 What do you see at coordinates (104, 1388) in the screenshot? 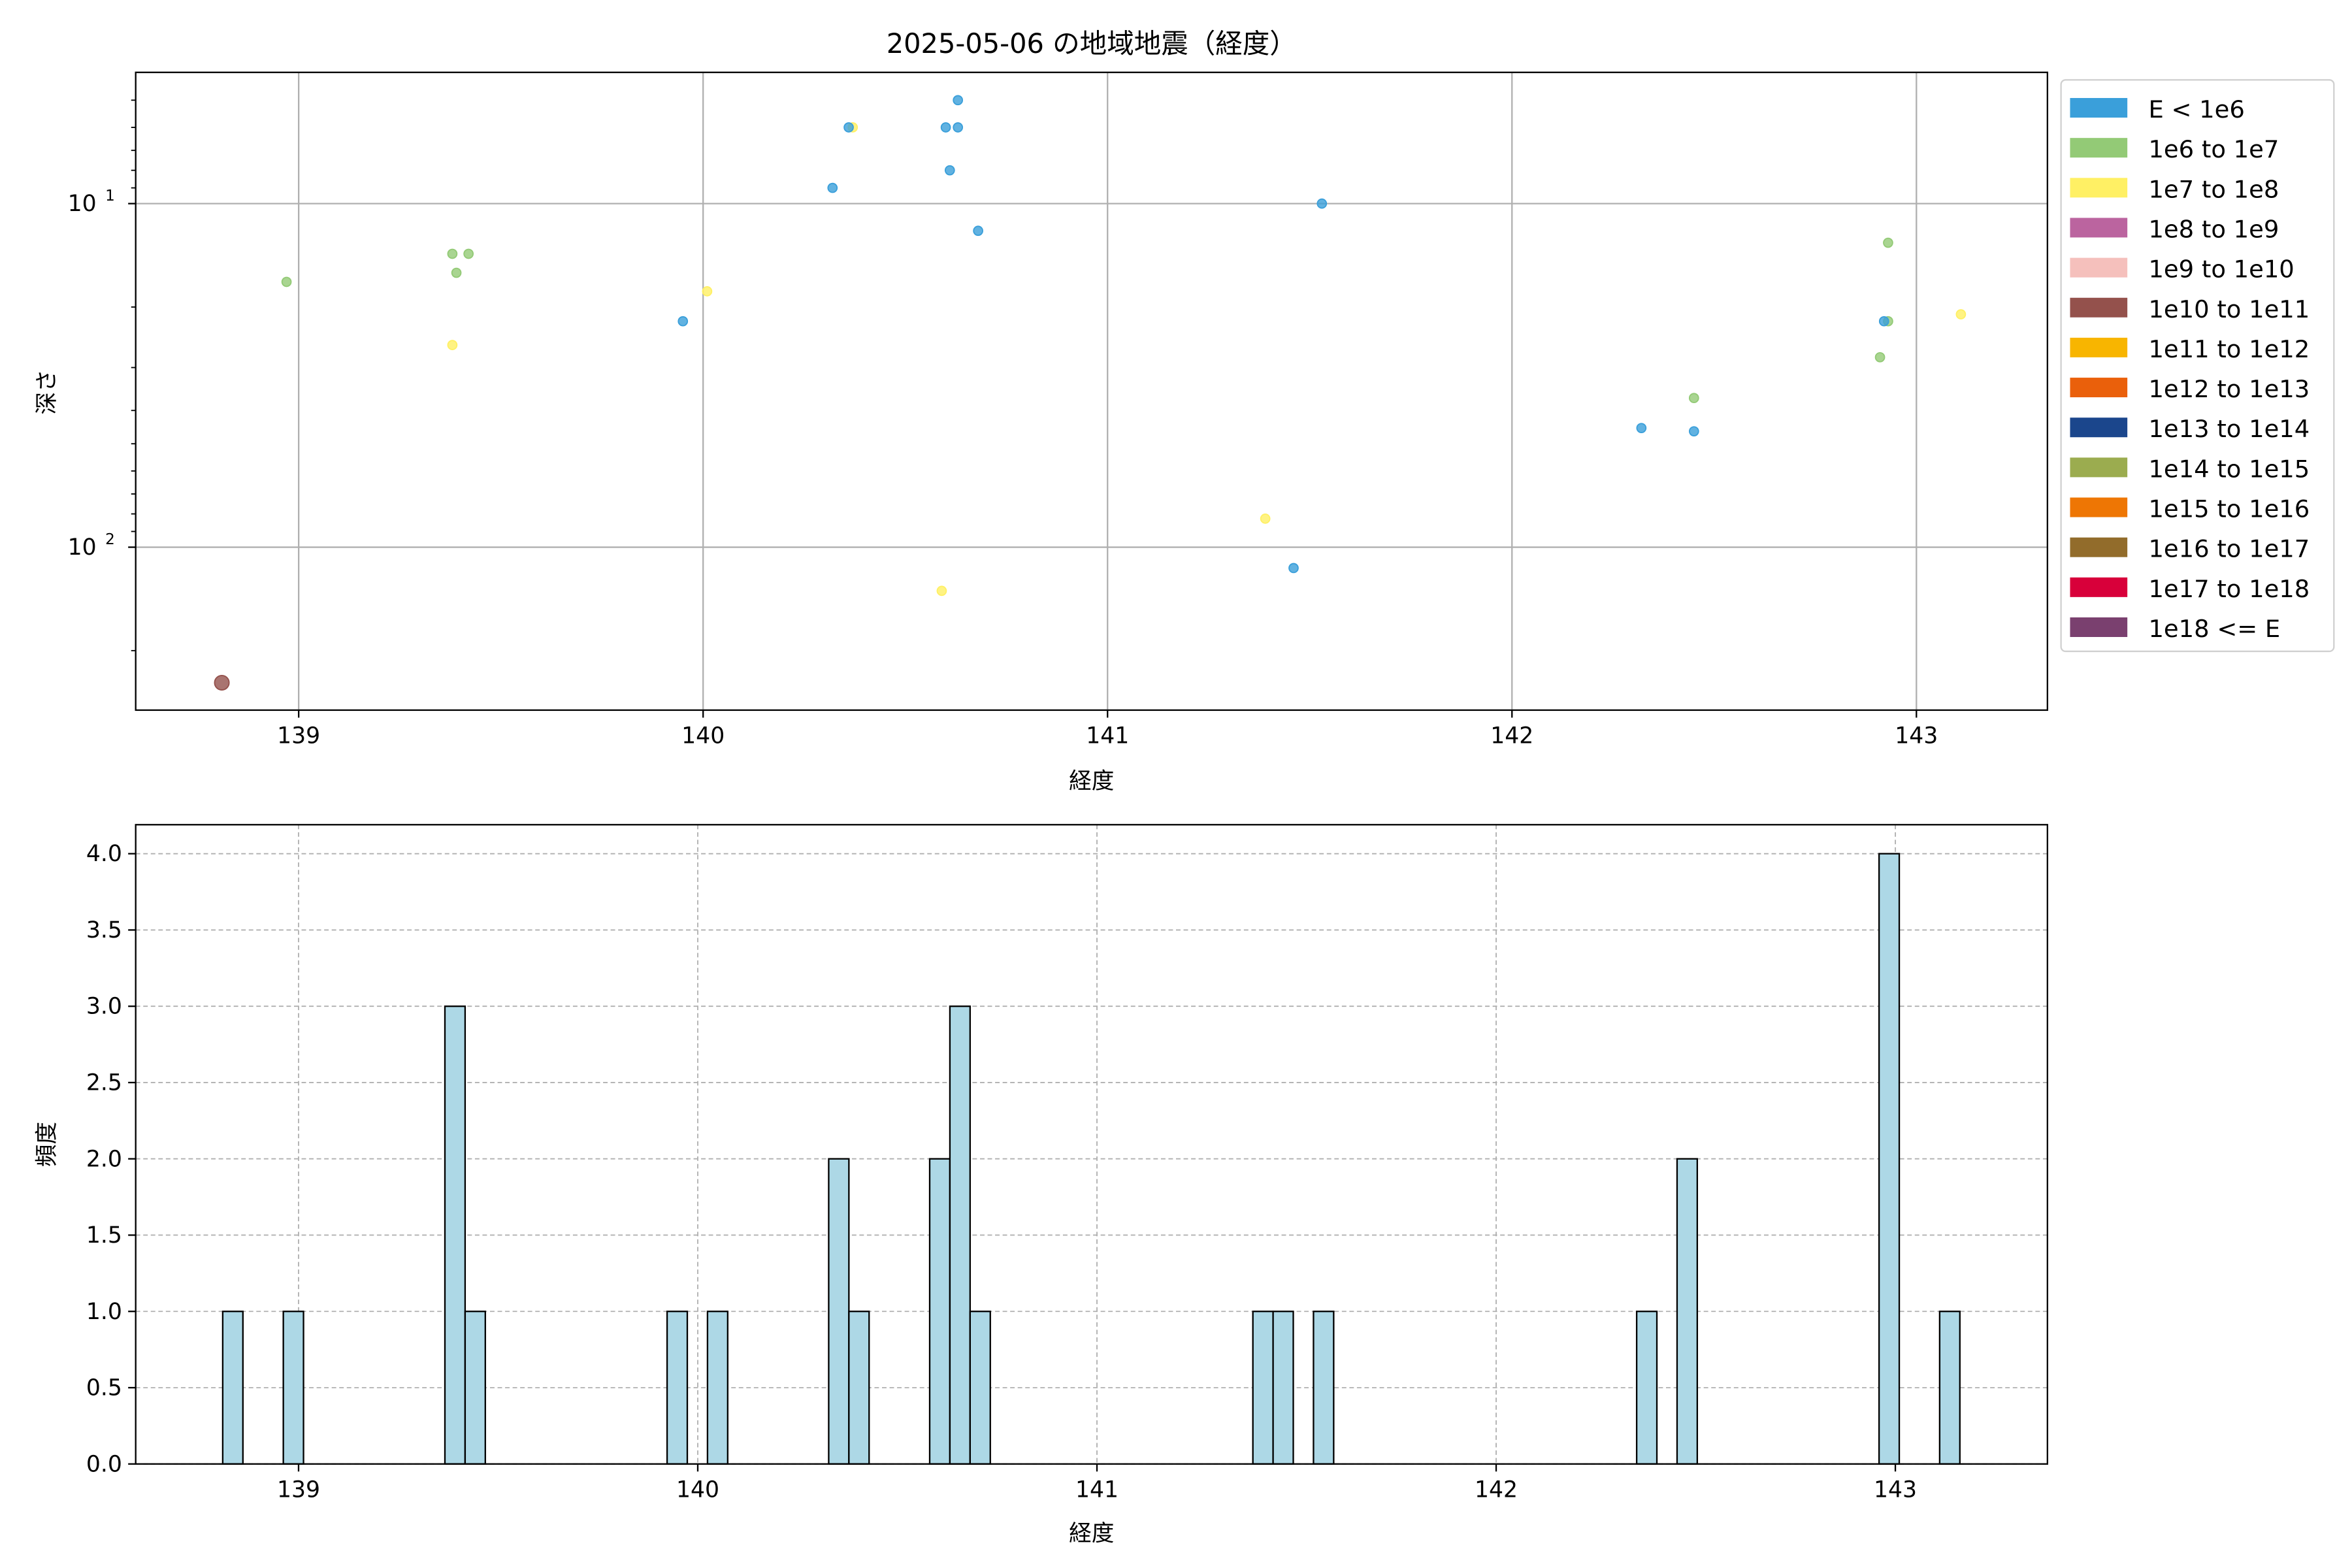
I see `y-tick-label: 0.5` at bounding box center [104, 1388].